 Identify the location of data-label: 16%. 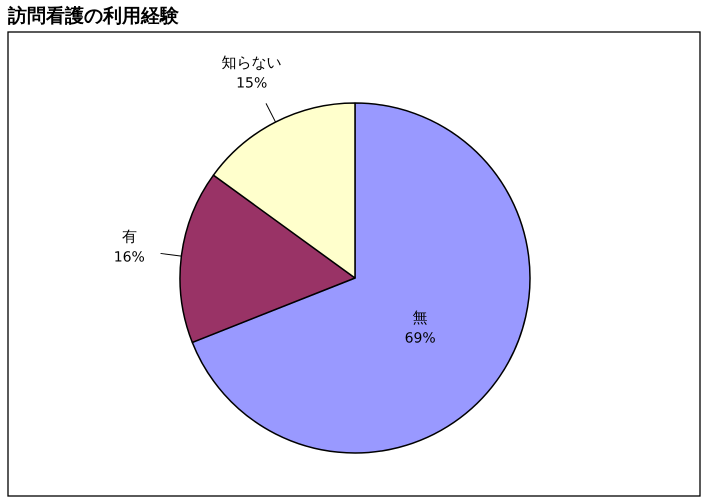
(129, 257).